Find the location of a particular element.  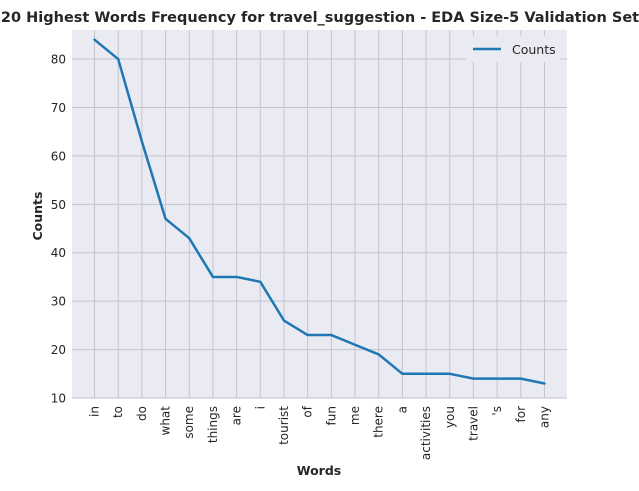

y-tick-label: 20 is located at coordinates (58, 350).